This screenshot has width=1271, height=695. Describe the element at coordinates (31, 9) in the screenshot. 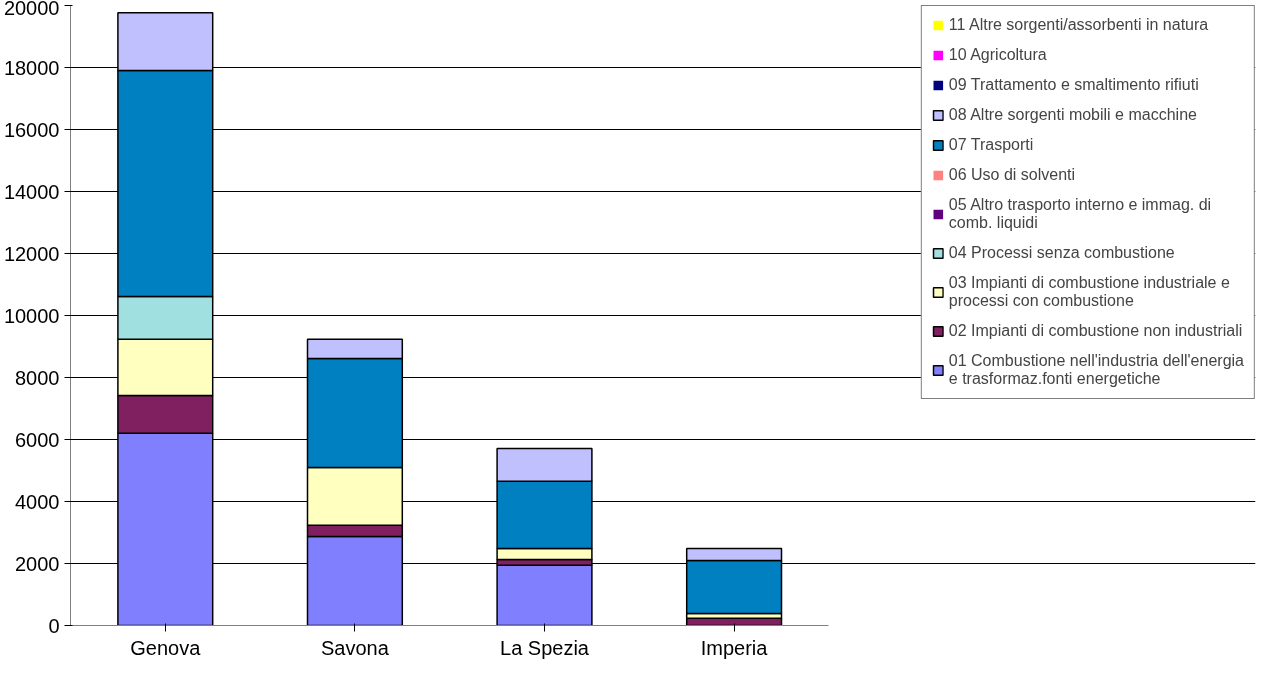

I see `y-tick-label: 20000` at that location.